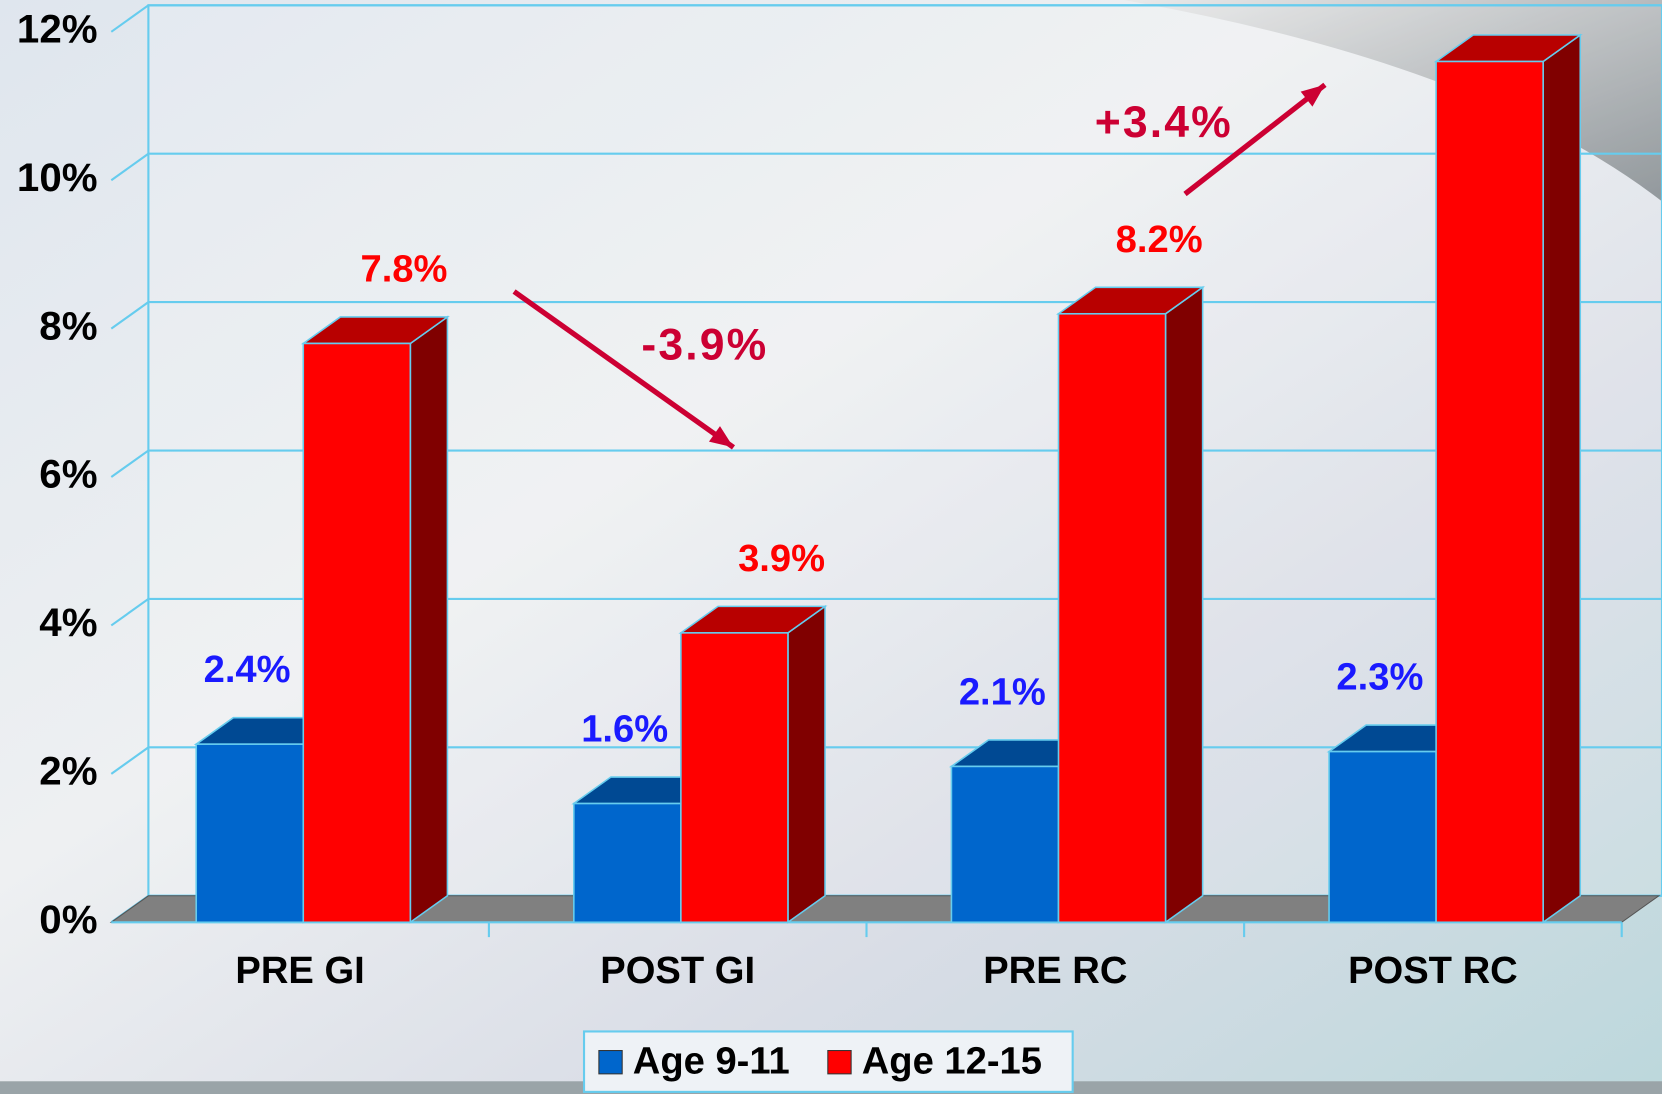 This screenshot has width=1662, height=1094. I want to click on legend-label: Age 12-15, so click(952, 1060).